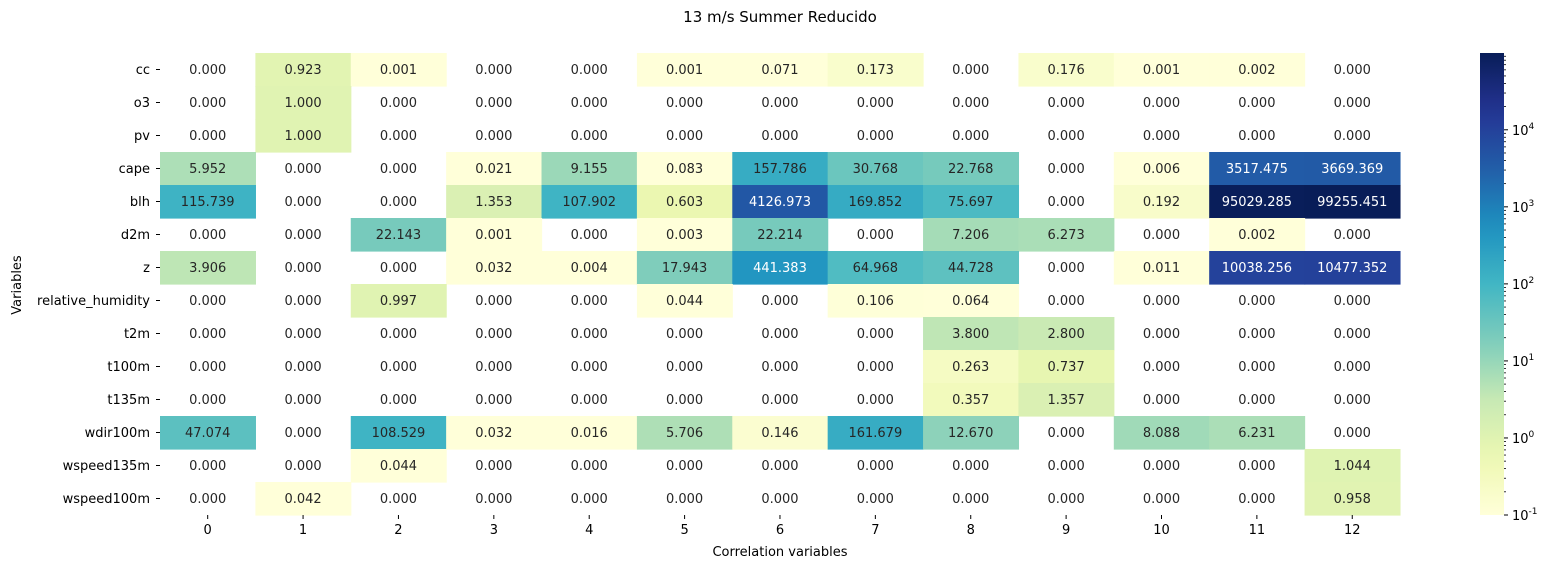 The image size is (1553, 568). I want to click on cell-value-label: 0.001, so click(1161, 70).